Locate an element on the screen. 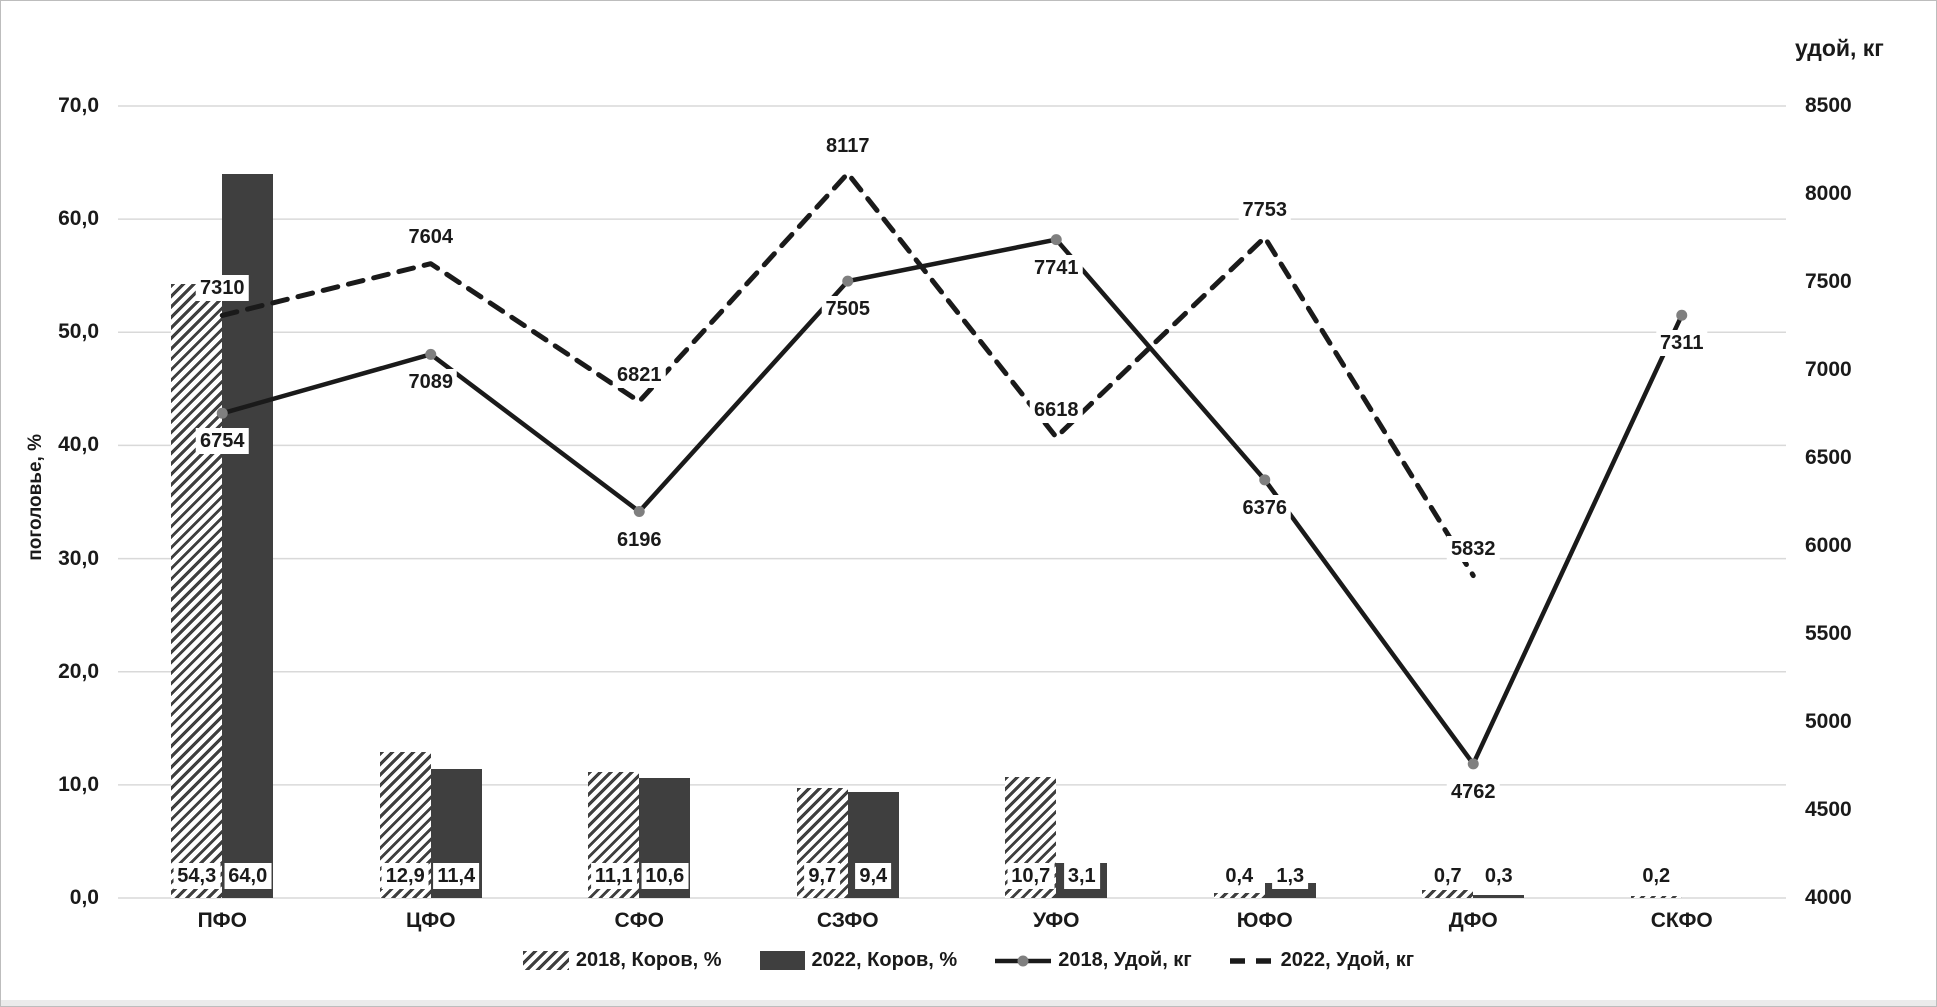 The height and width of the screenshot is (1007, 1937). legend-item-2018-cows: 2018, Коров, % is located at coordinates (622, 960).